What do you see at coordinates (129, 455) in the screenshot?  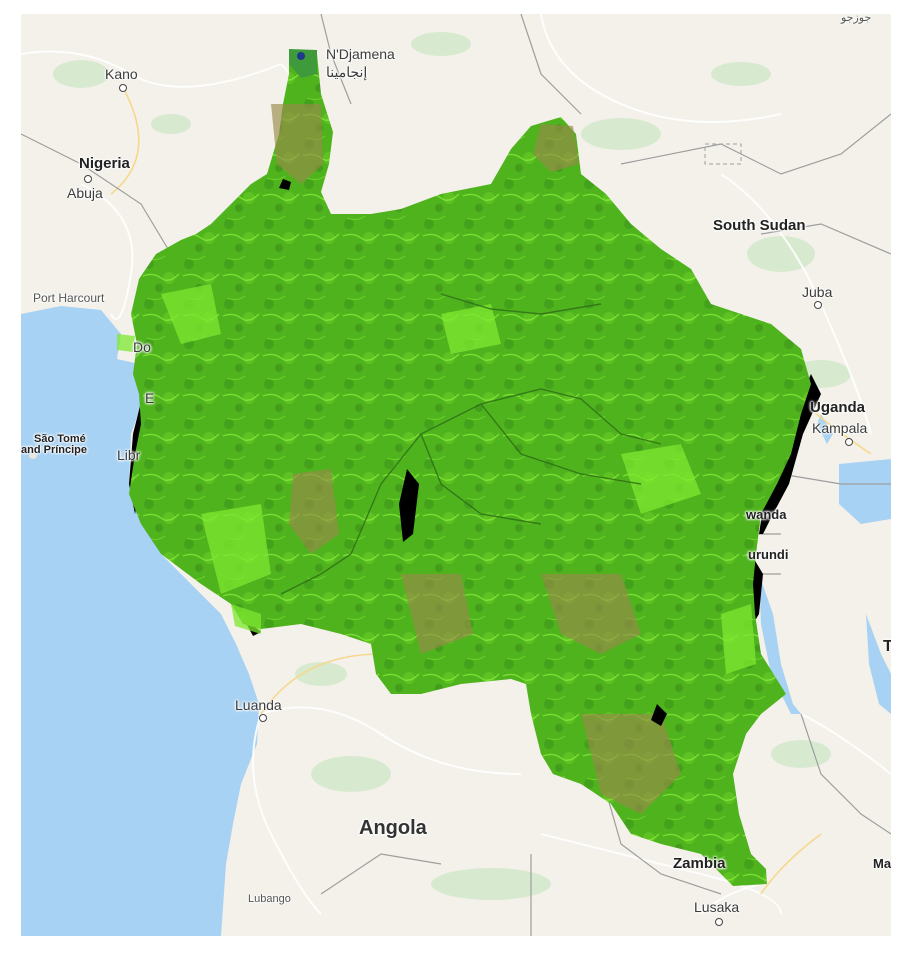 I see `label-libreville-cut: Libr` at bounding box center [129, 455].